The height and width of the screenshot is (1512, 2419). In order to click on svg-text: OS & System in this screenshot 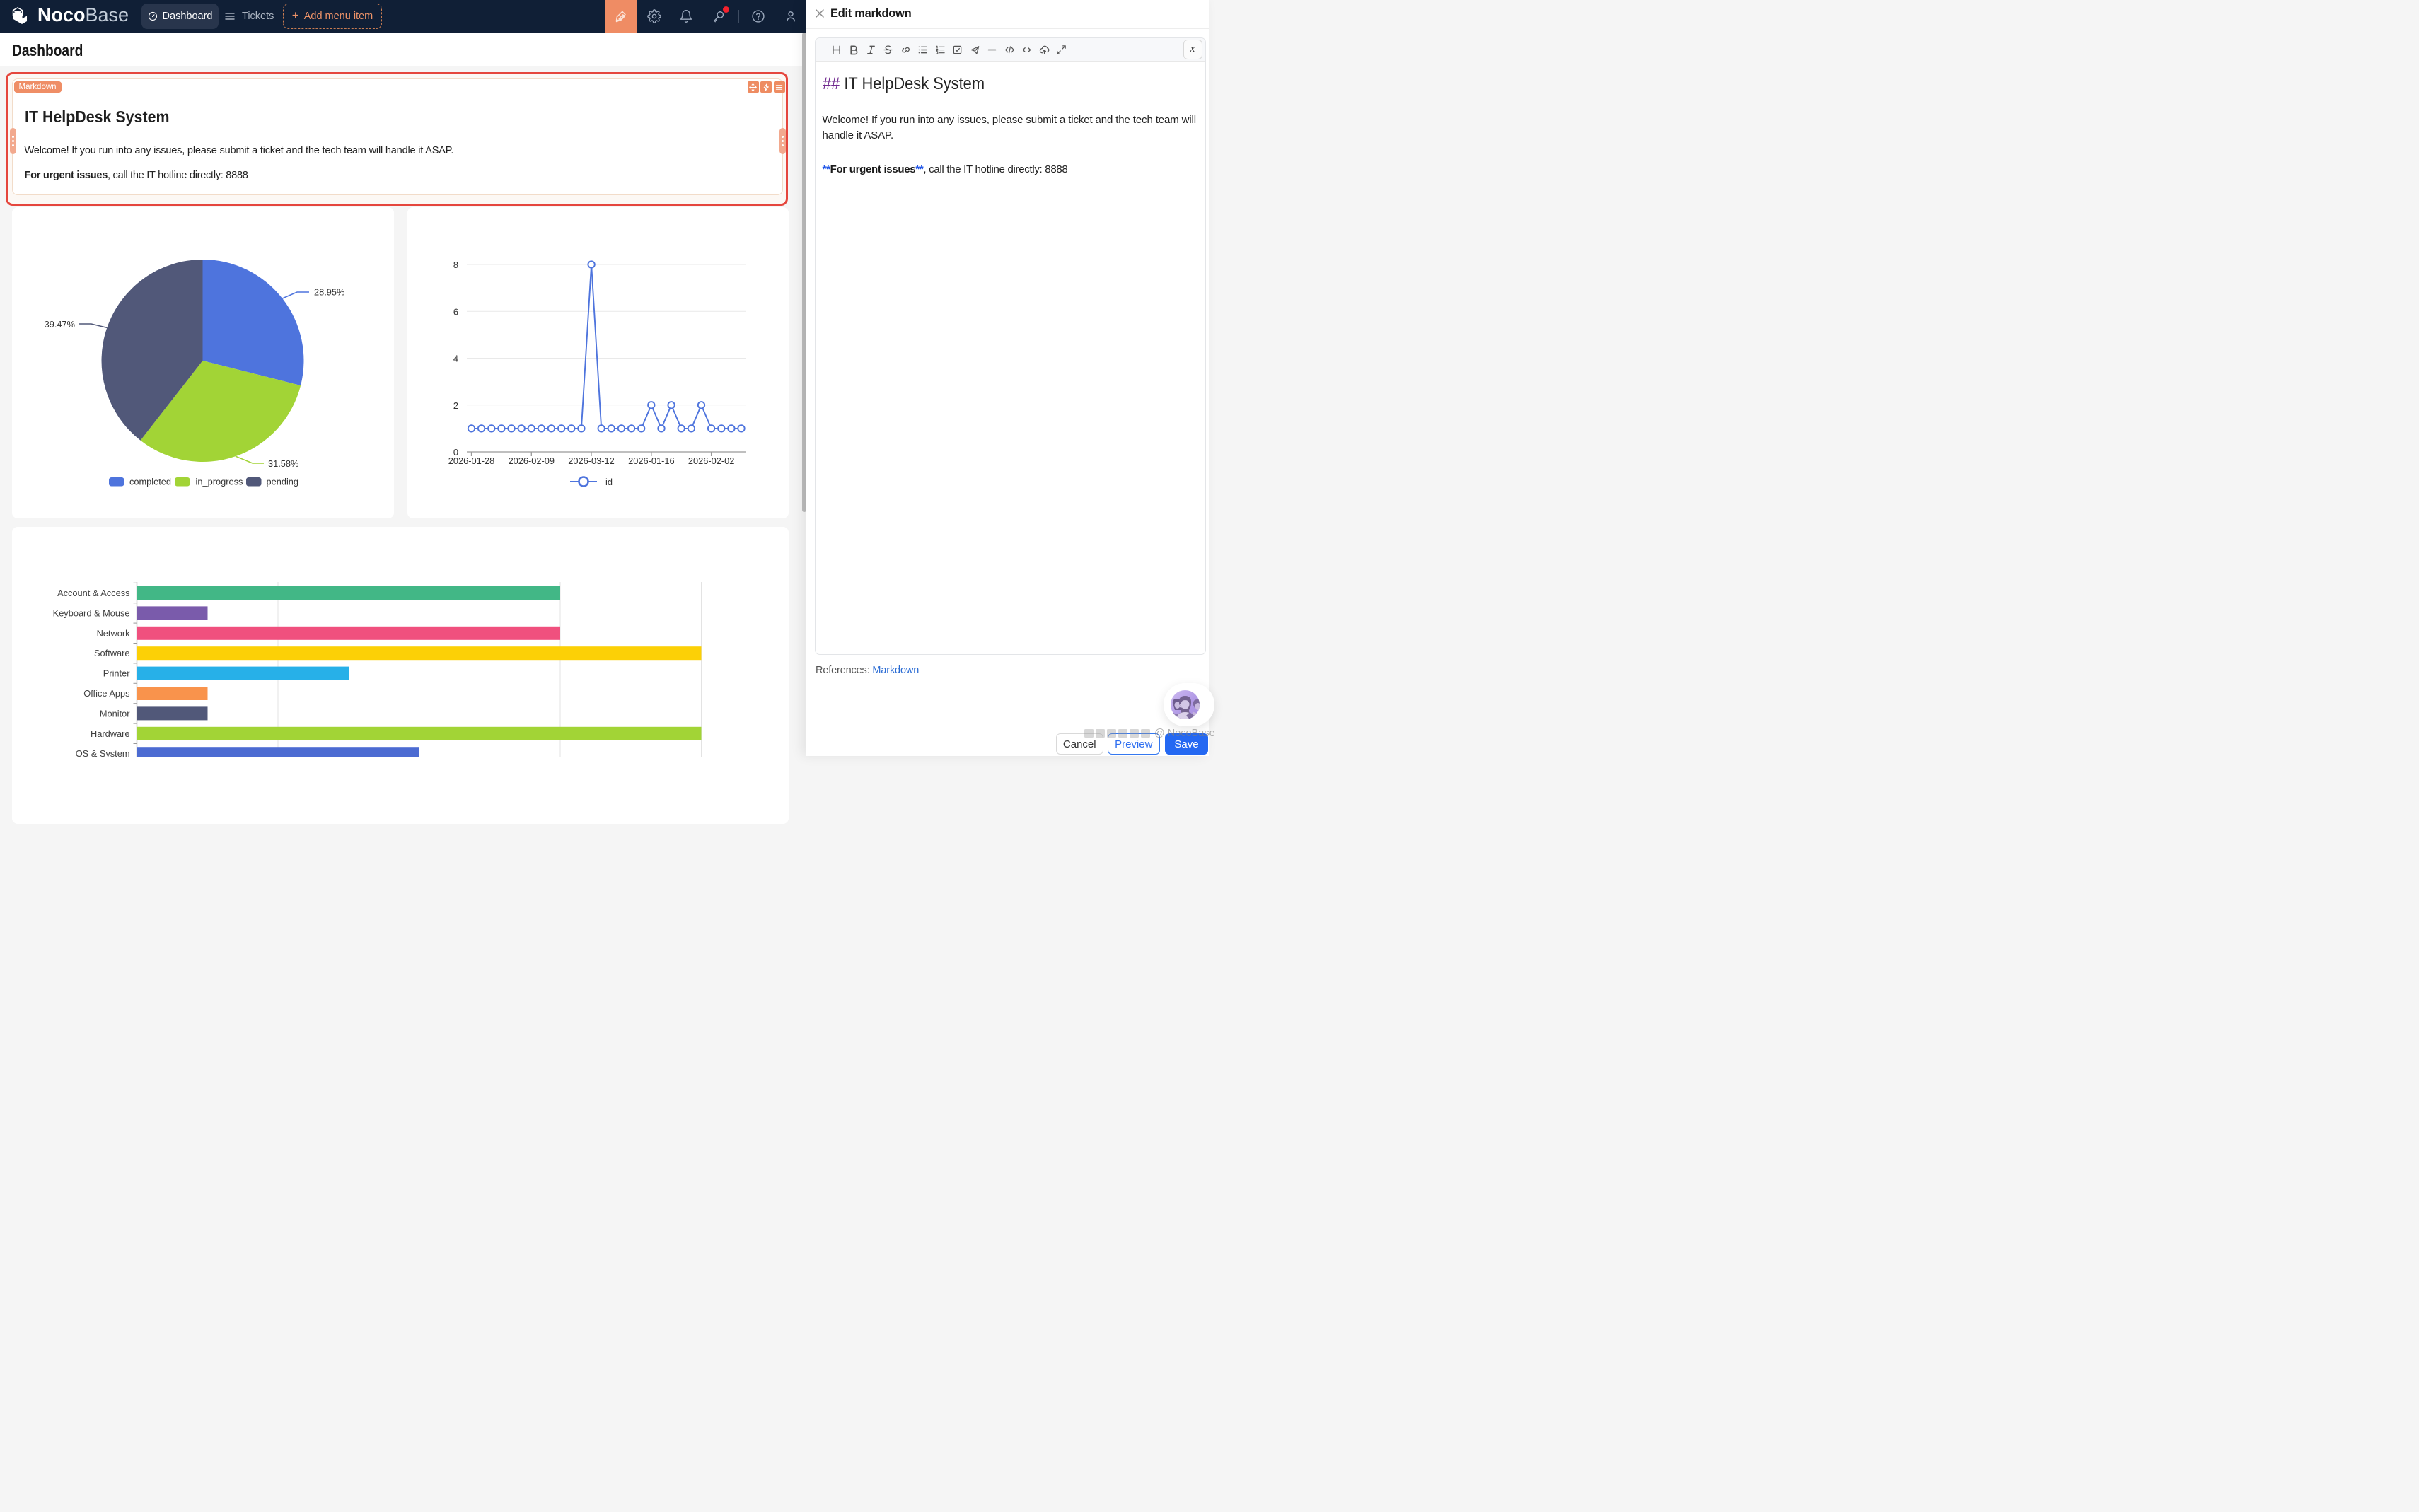, I will do `click(103, 752)`.